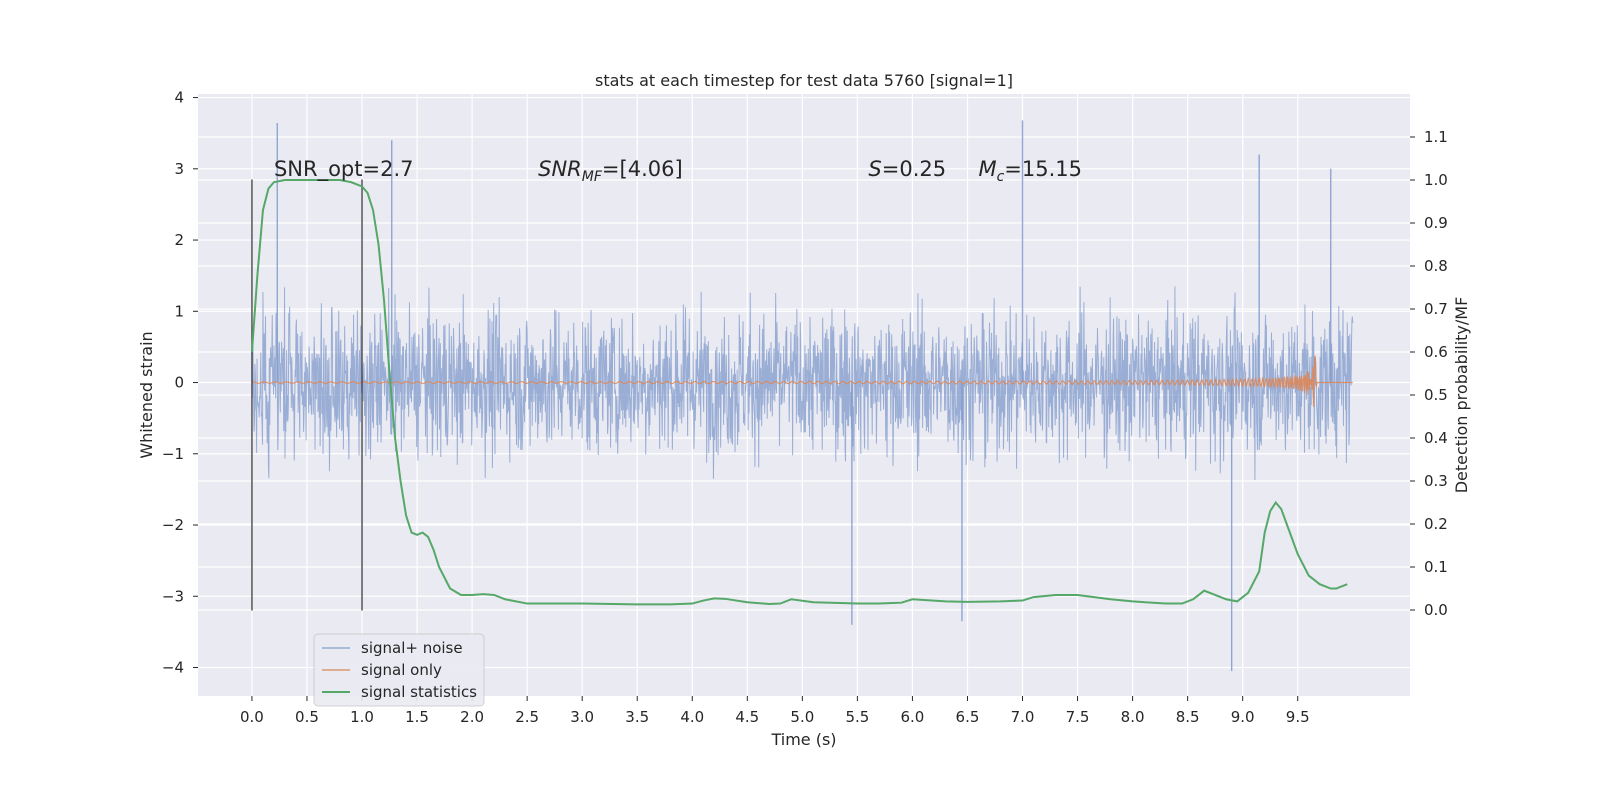  What do you see at coordinates (527, 717) in the screenshot?
I see `x-tick-label: 2.5` at bounding box center [527, 717].